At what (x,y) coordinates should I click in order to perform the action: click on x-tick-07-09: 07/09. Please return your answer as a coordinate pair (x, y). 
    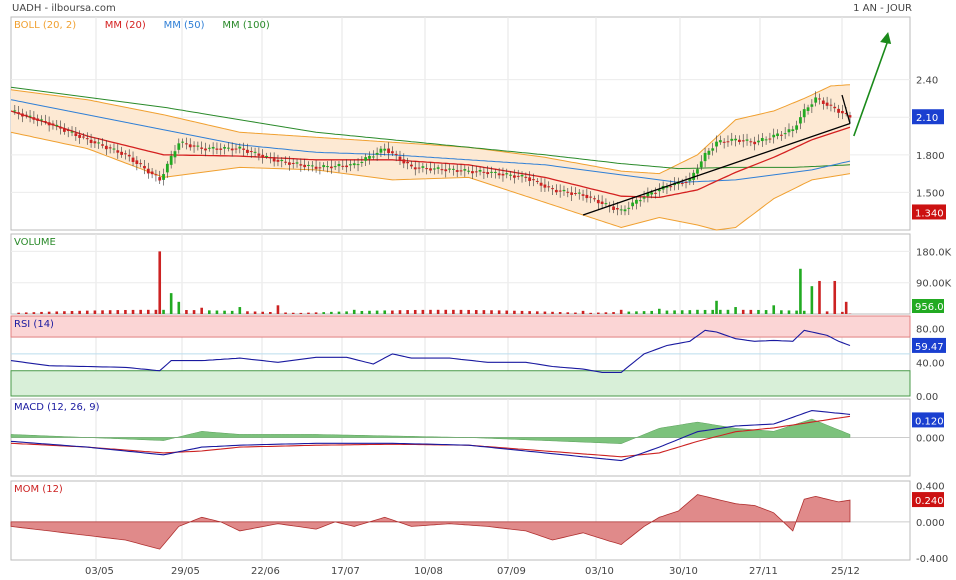
    Looking at the image, I should click on (511, 571).